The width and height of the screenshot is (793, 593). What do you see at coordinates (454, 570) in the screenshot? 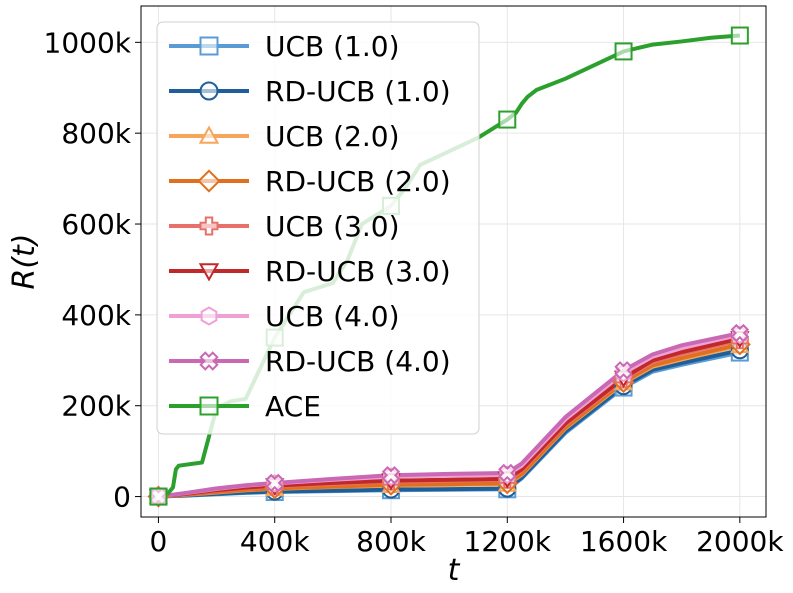
I see `x-axis-label: t` at bounding box center [454, 570].